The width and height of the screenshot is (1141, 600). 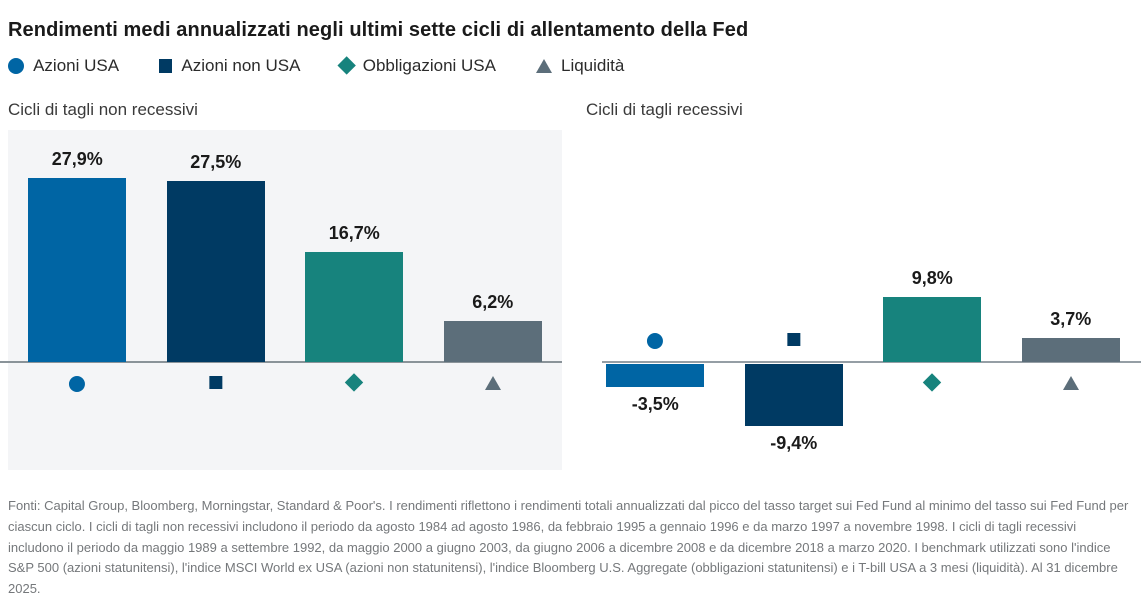 I want to click on panel-title-recessive: Cicli di tagli recessivi, so click(x=664, y=109).